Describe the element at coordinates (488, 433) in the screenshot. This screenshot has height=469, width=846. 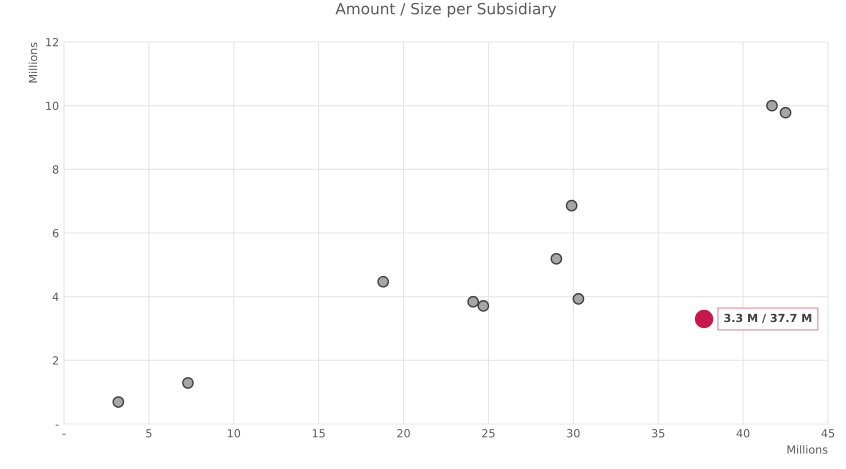
I see `x-tick-label: 25` at that location.